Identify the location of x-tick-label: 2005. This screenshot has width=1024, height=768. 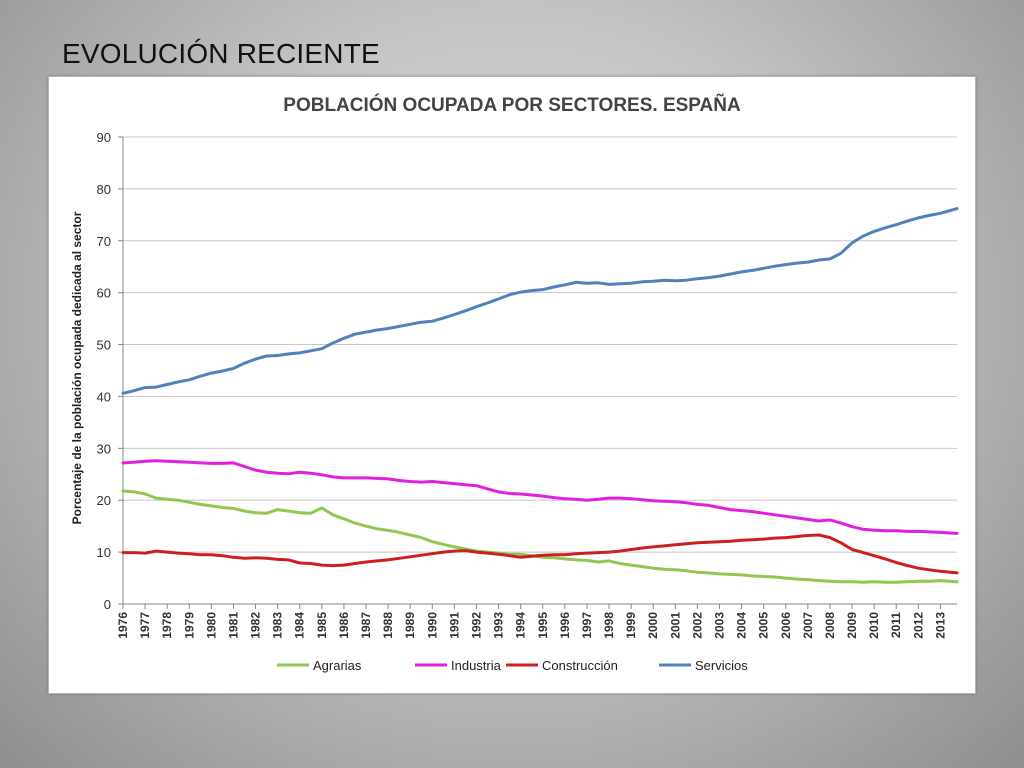
(764, 625).